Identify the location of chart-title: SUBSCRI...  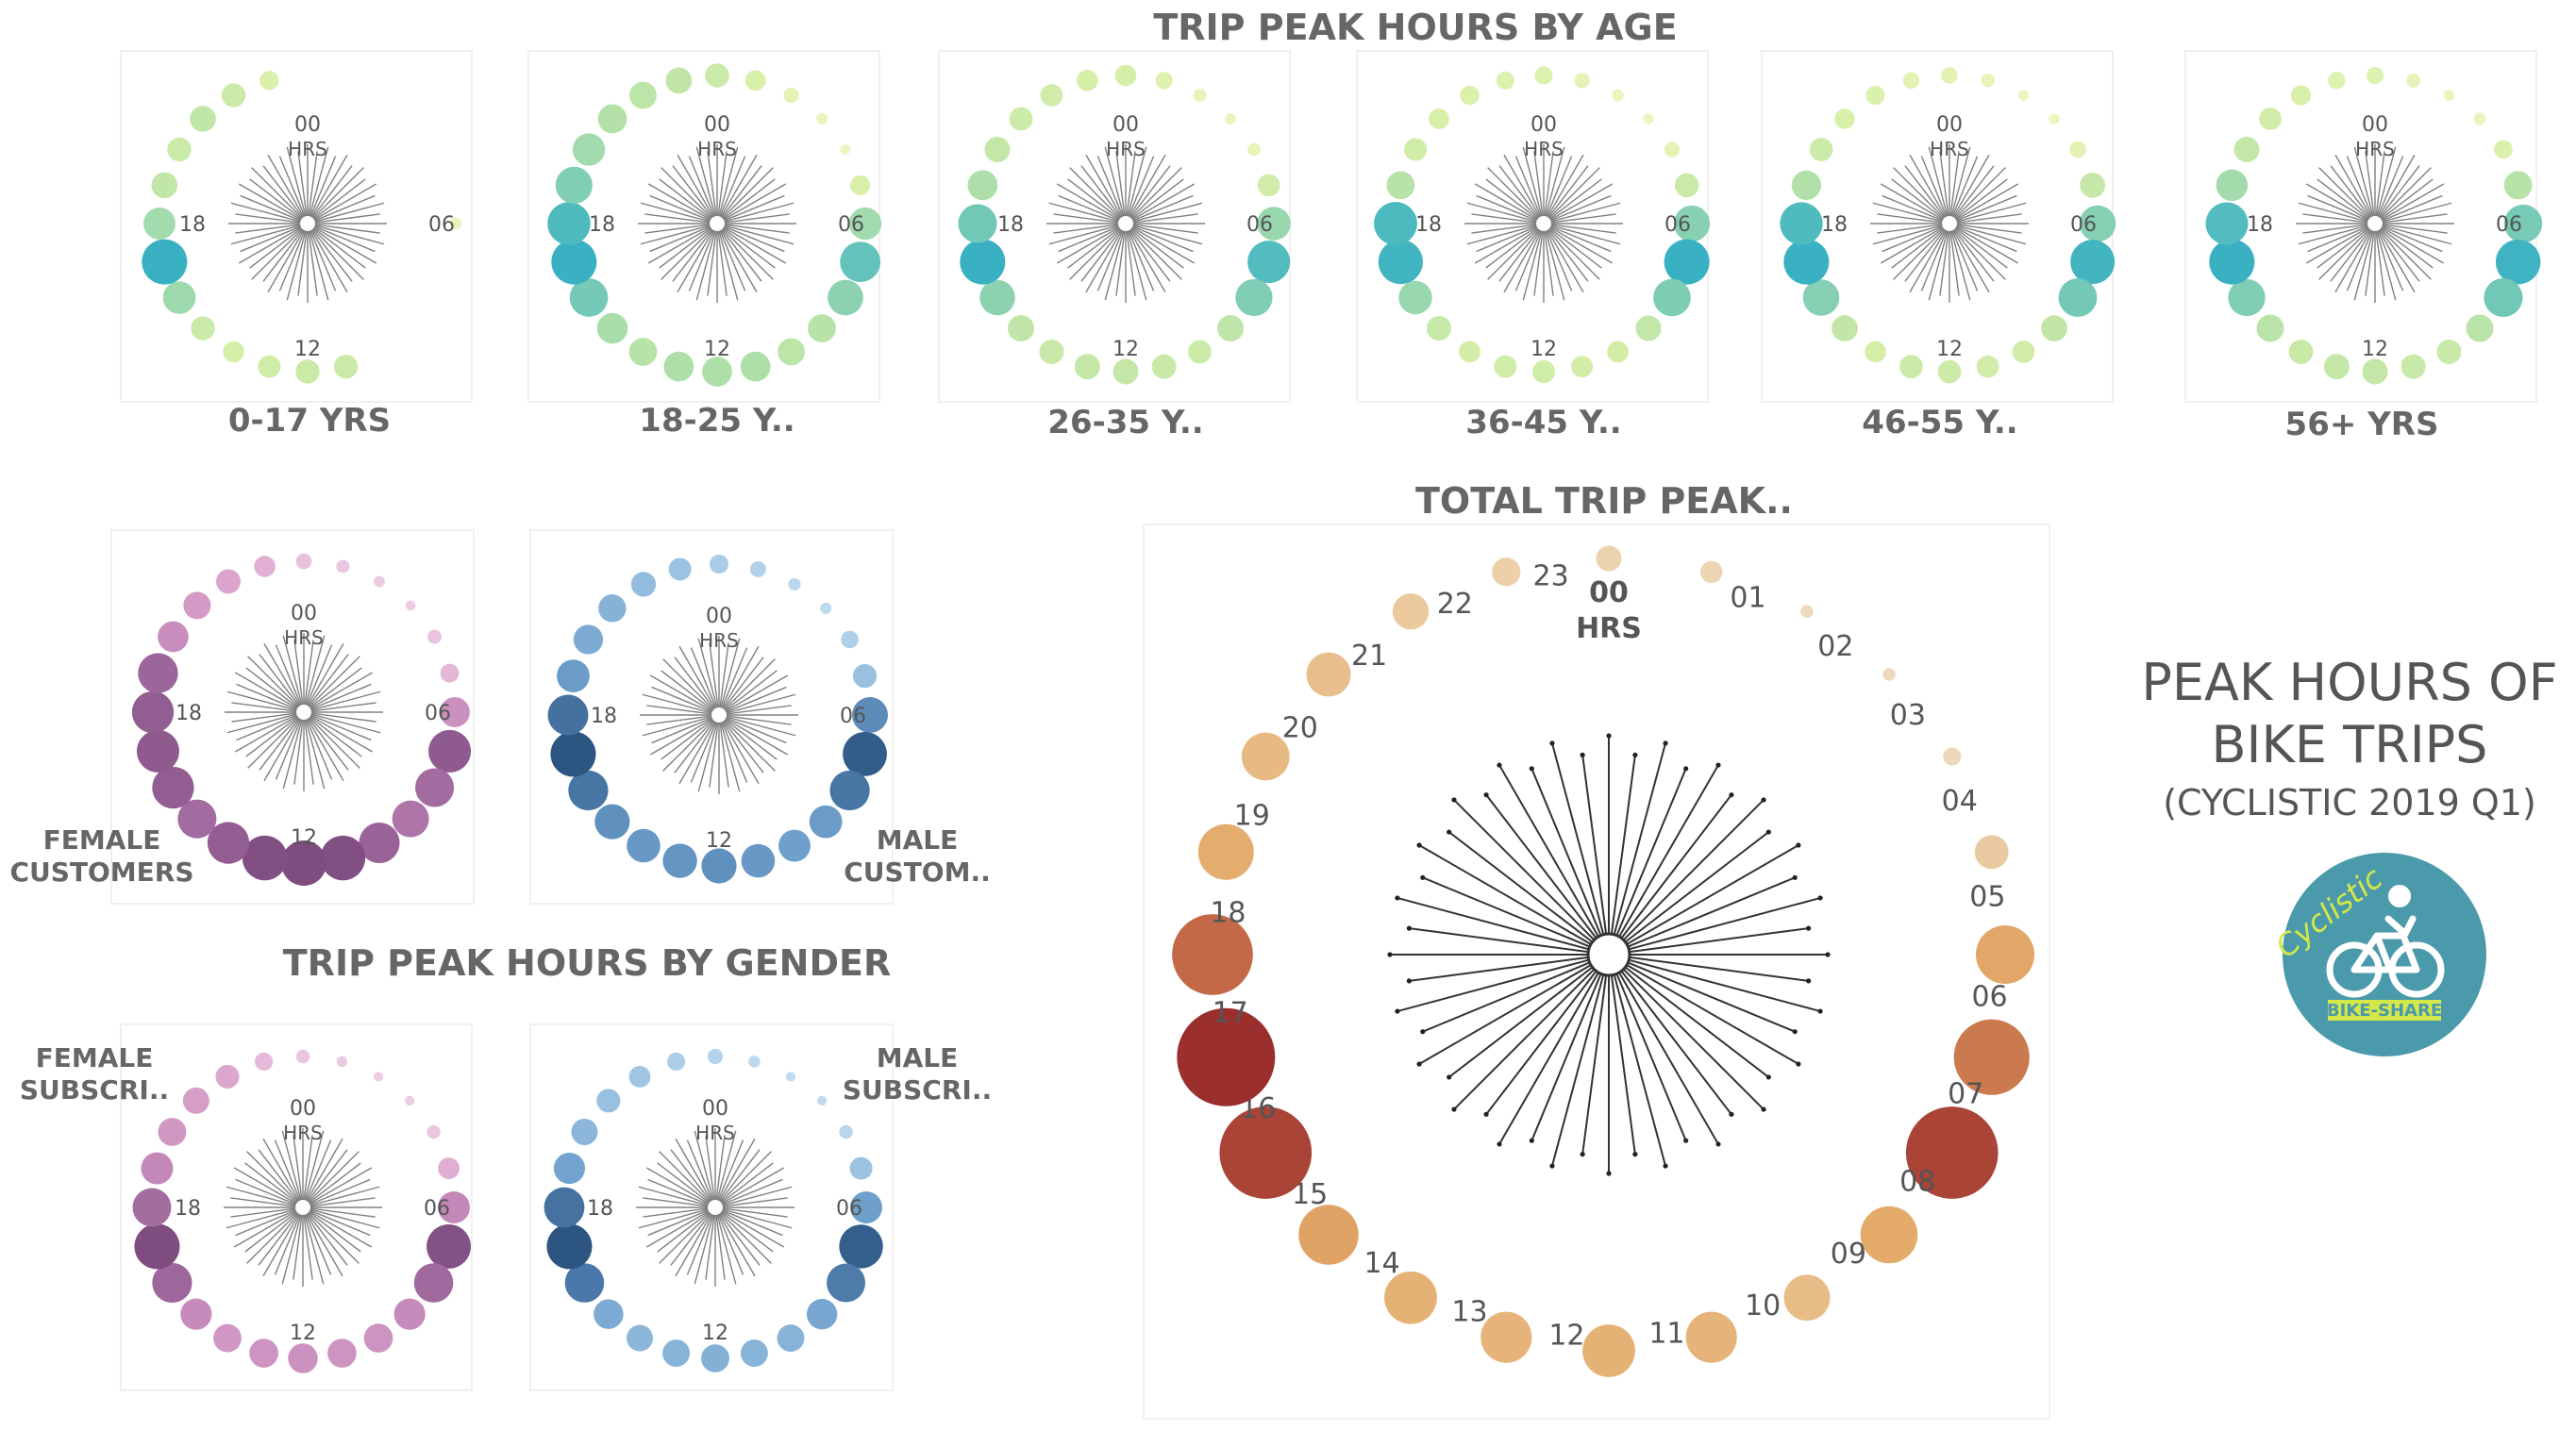
(917, 1090).